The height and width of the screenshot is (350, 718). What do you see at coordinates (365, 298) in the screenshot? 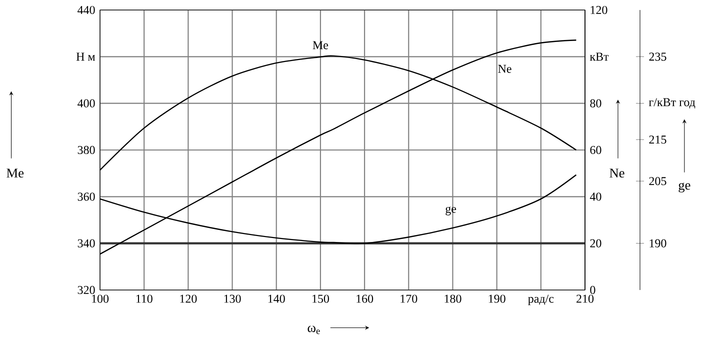
I see `x-tick-label: 160` at bounding box center [365, 298].